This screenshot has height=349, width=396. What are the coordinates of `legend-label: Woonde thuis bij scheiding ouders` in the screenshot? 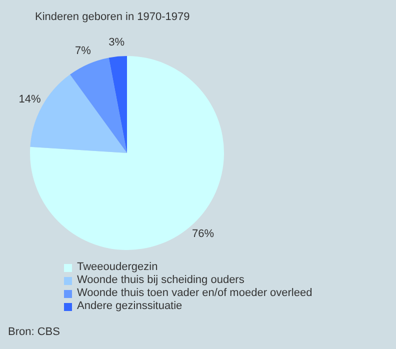 It's located at (160, 280).